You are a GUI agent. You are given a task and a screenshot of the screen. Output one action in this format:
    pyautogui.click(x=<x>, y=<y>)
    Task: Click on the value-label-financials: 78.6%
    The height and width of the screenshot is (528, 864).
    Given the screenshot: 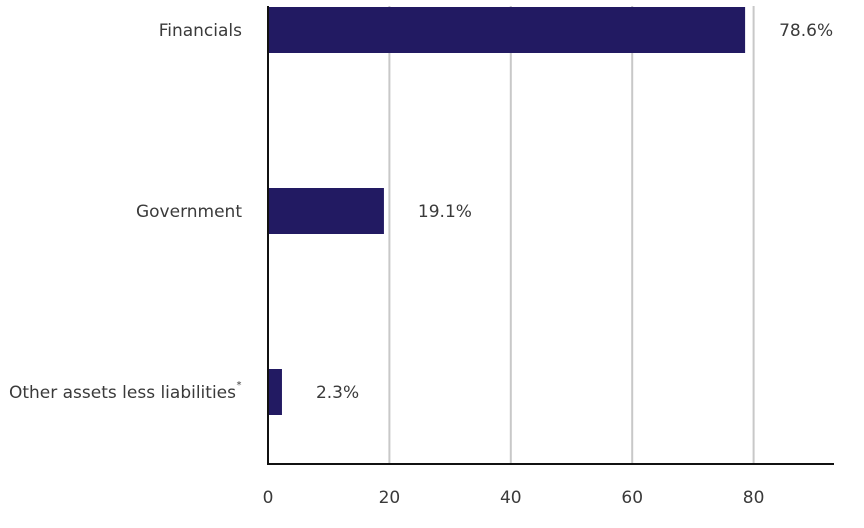 What is the action you would take?
    pyautogui.click(x=806, y=31)
    